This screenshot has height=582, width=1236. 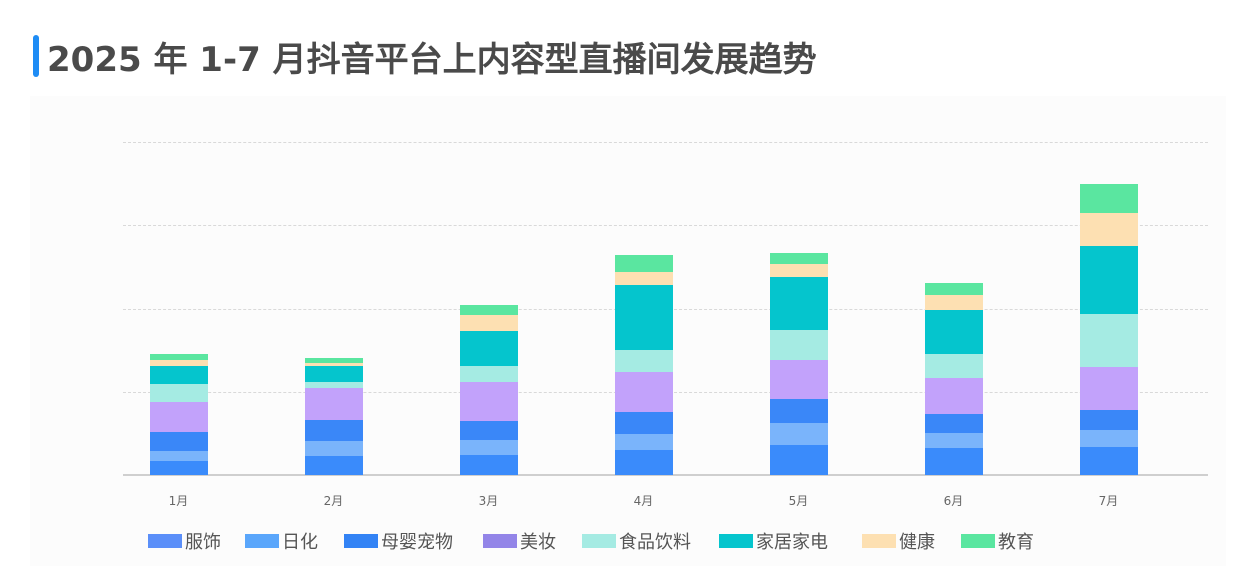 What do you see at coordinates (184, 541) in the screenshot?
I see `legend-item: 服饰` at bounding box center [184, 541].